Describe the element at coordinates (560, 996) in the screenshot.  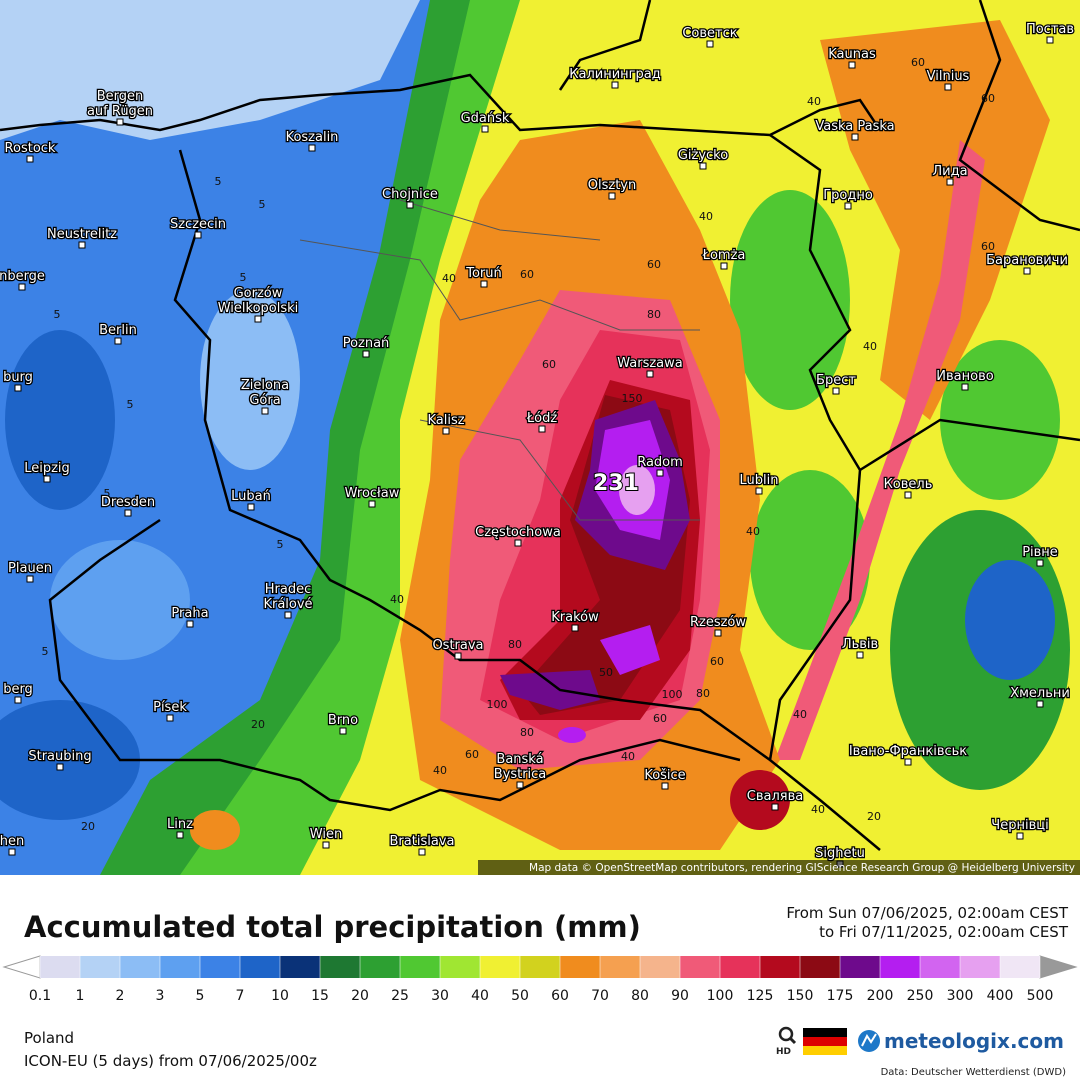
I see `colorbar-label: 60` at that location.